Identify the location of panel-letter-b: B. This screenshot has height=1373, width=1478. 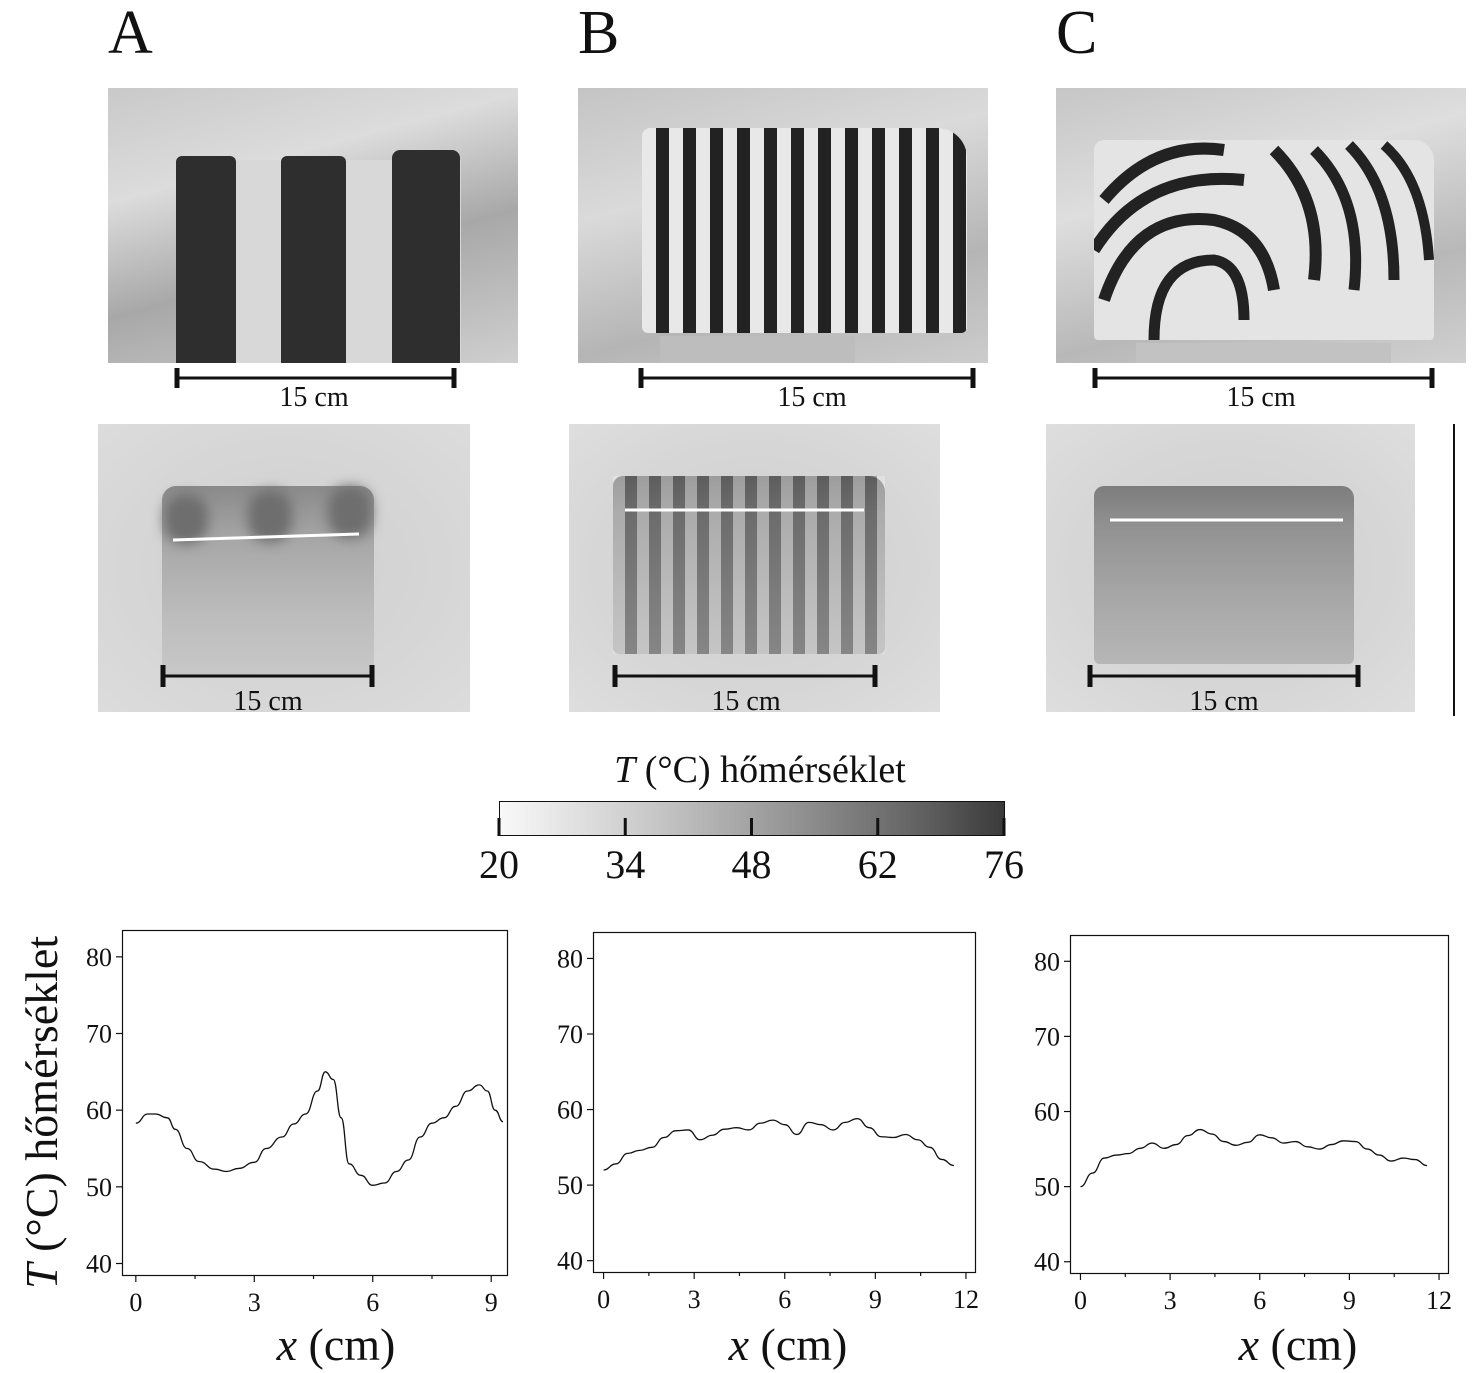
(599, 33).